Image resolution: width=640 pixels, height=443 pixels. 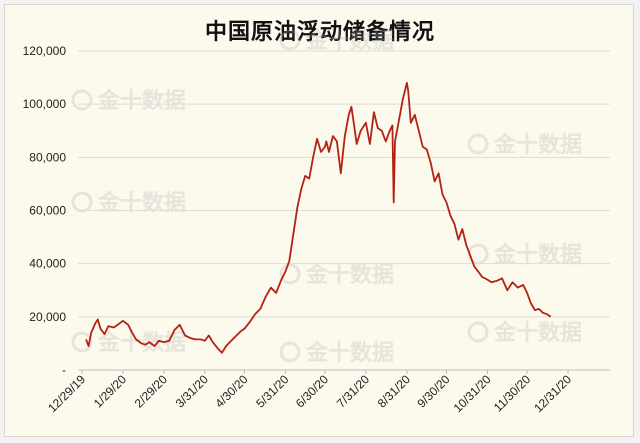 What do you see at coordinates (66, 393) in the screenshot?
I see `x-tick-label: 12/29/19` at bounding box center [66, 393].